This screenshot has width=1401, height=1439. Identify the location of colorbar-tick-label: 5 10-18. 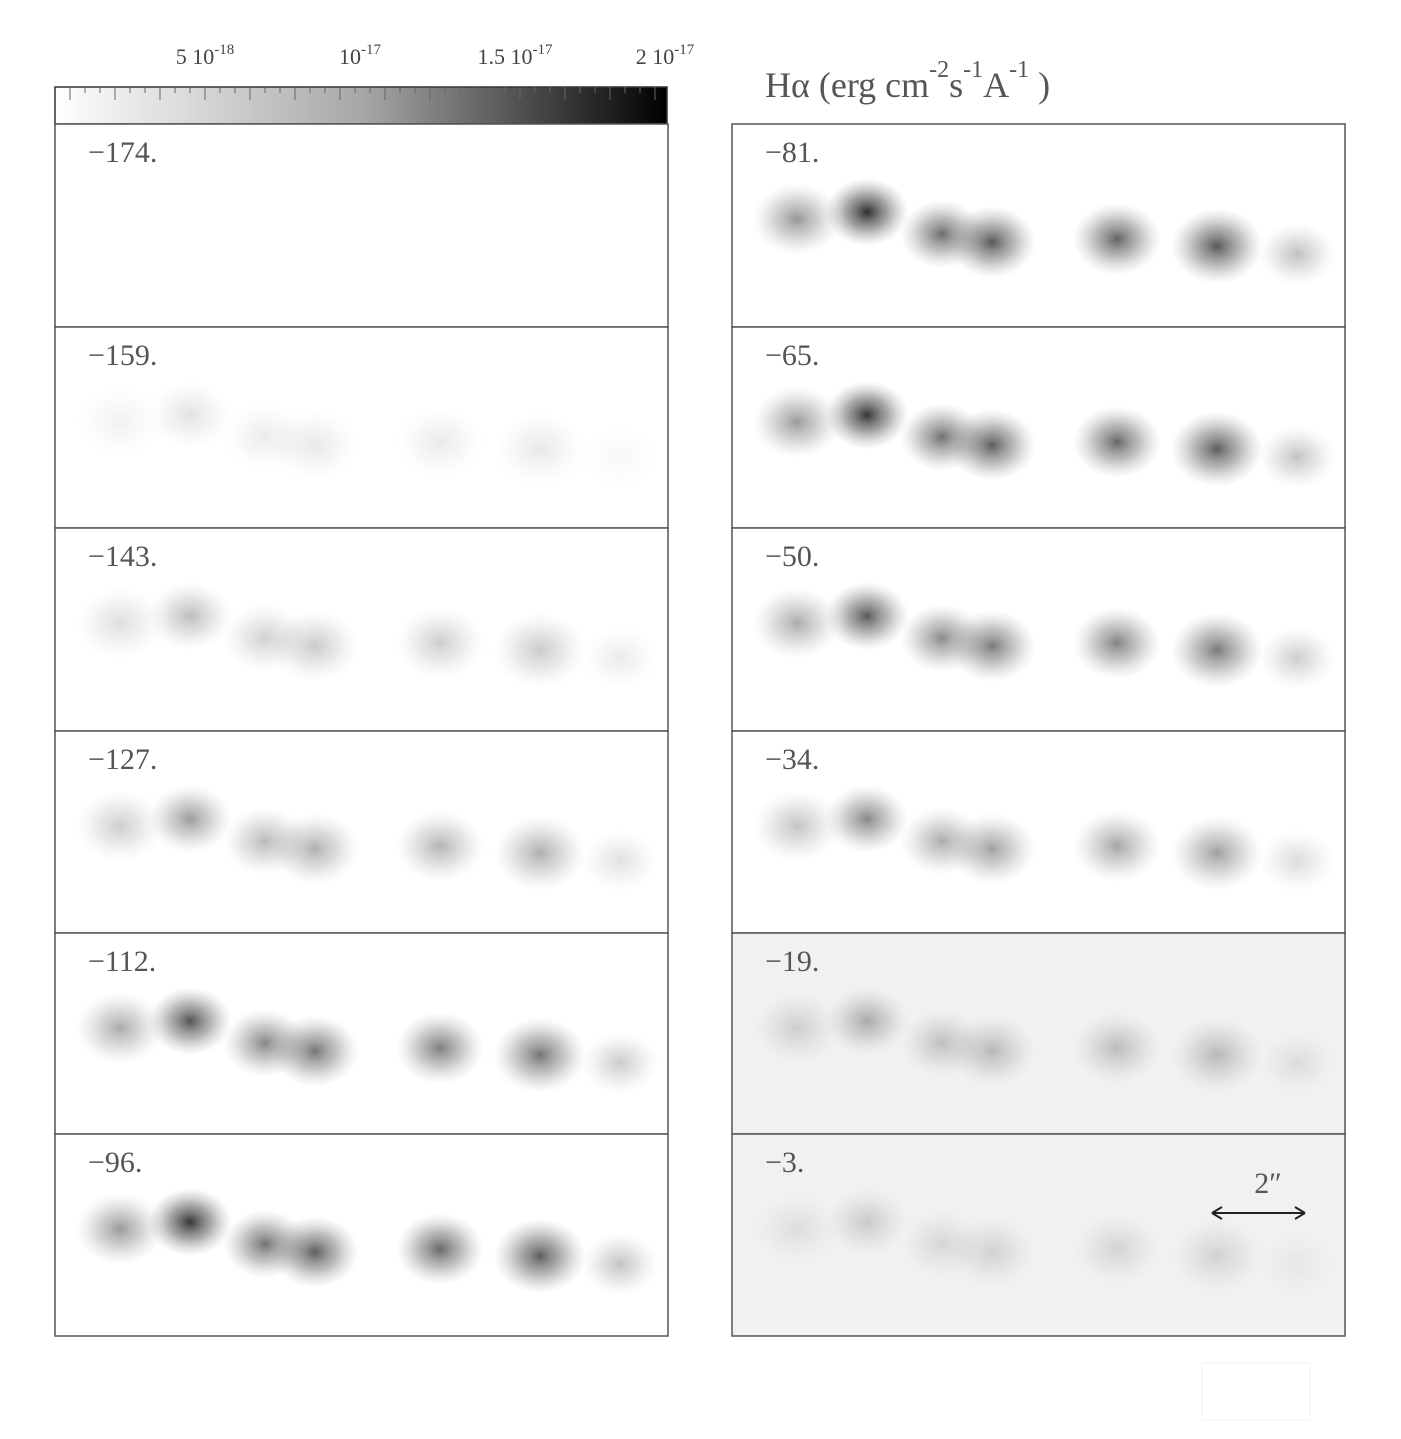
(205, 55).